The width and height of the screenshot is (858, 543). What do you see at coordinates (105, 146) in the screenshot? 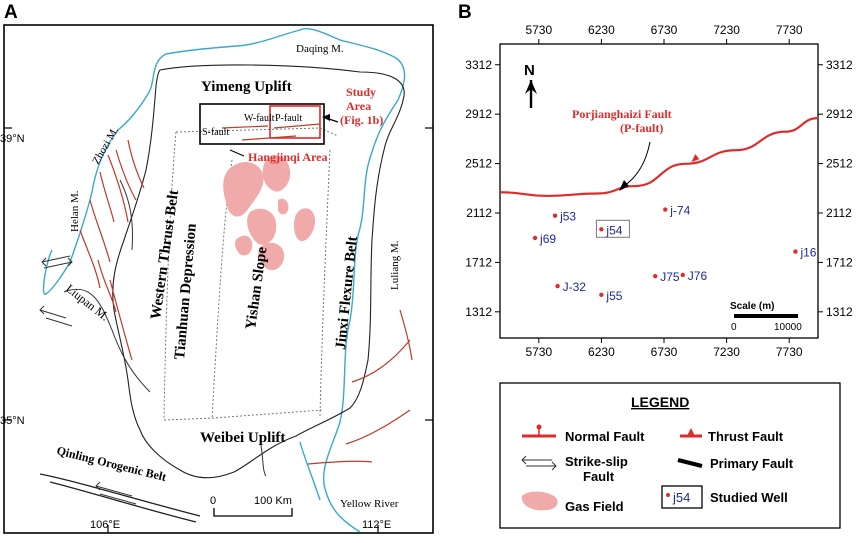
I see `zhuozi-mountain-label: Zhozi M.` at bounding box center [105, 146].